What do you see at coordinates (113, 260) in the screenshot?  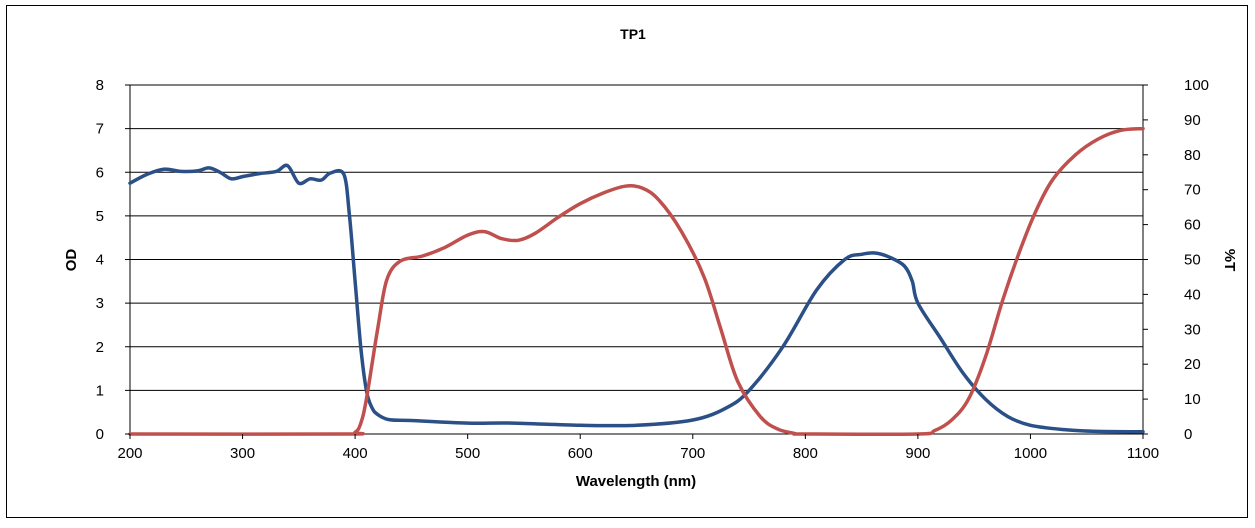 I see `left-y-axis-ticks: 0 1 2 3 4 5 6 7 8` at bounding box center [113, 260].